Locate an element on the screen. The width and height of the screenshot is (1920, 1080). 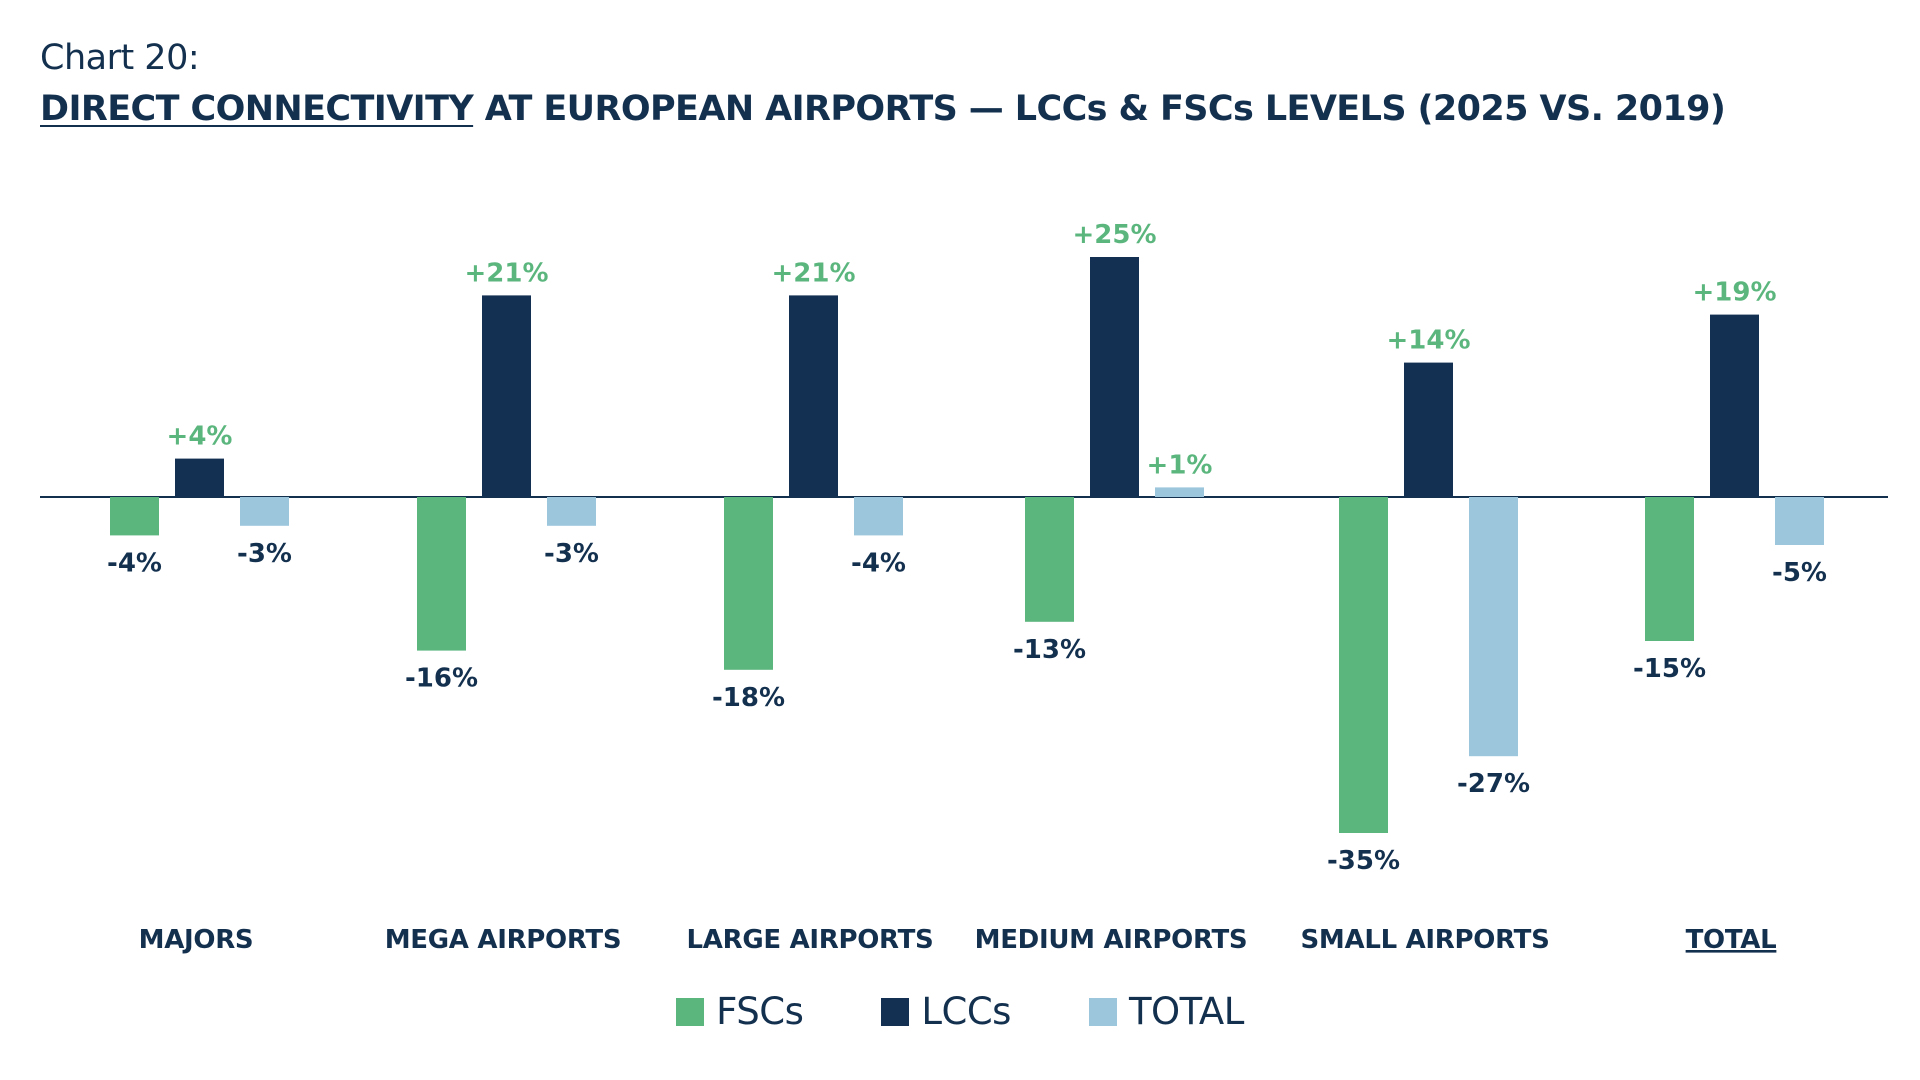
data-label-total-3: +1% is located at coordinates (1180, 465).